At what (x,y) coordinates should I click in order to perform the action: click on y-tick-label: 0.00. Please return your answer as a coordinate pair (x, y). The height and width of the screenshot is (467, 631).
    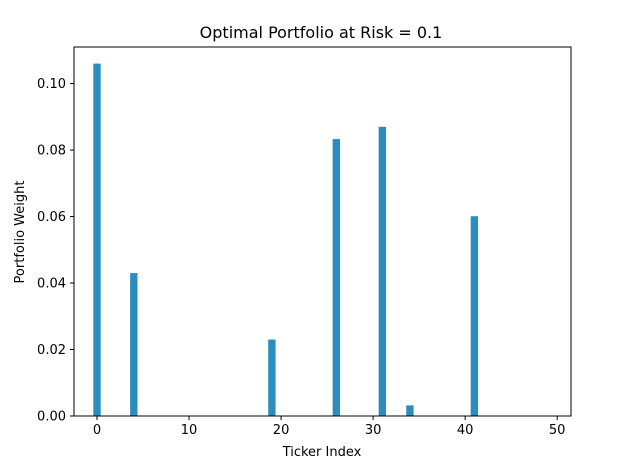
    Looking at the image, I should click on (51, 417).